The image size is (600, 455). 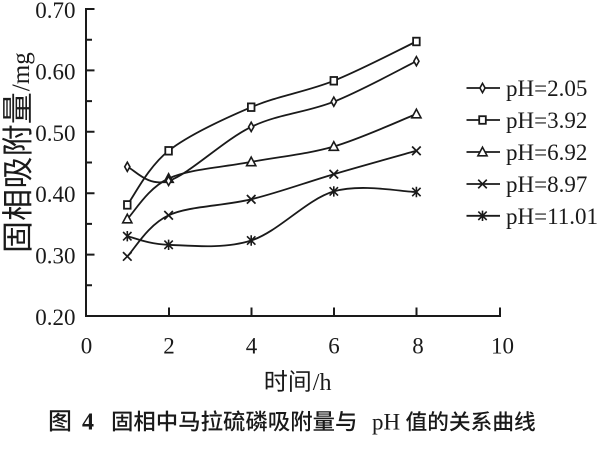 What do you see at coordinates (502, 346) in the screenshot?
I see `svg-text: 10` at bounding box center [502, 346].